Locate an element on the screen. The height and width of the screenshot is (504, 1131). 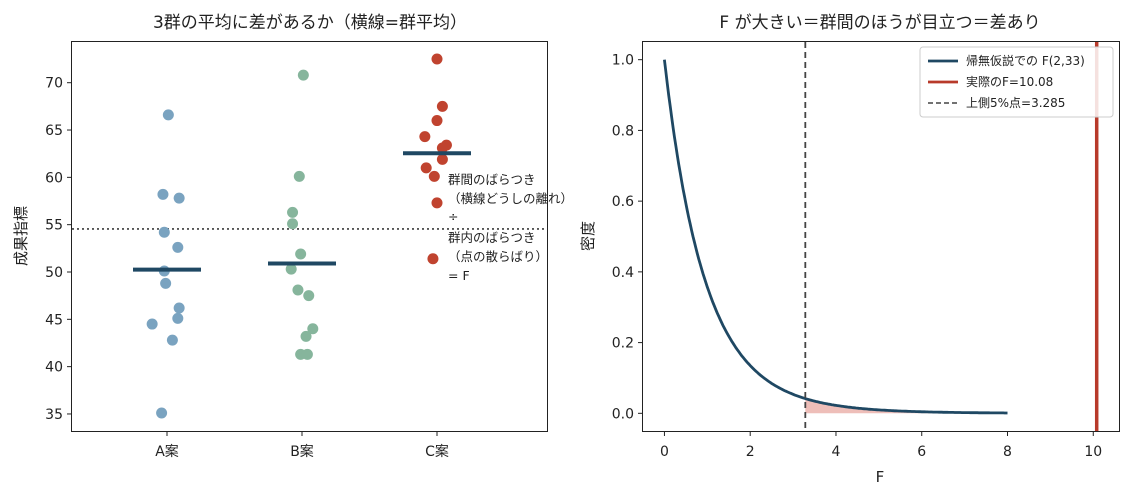
legend: 帰無仮説での F(2,33) 実際のF=10.08 上側5%点=3.285 is located at coordinates (1016, 82).